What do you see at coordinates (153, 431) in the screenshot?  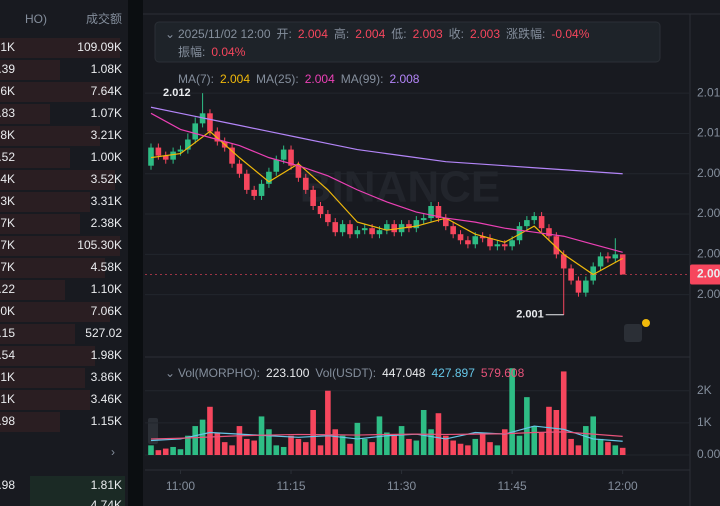 I see `side-toggle` at bounding box center [153, 431].